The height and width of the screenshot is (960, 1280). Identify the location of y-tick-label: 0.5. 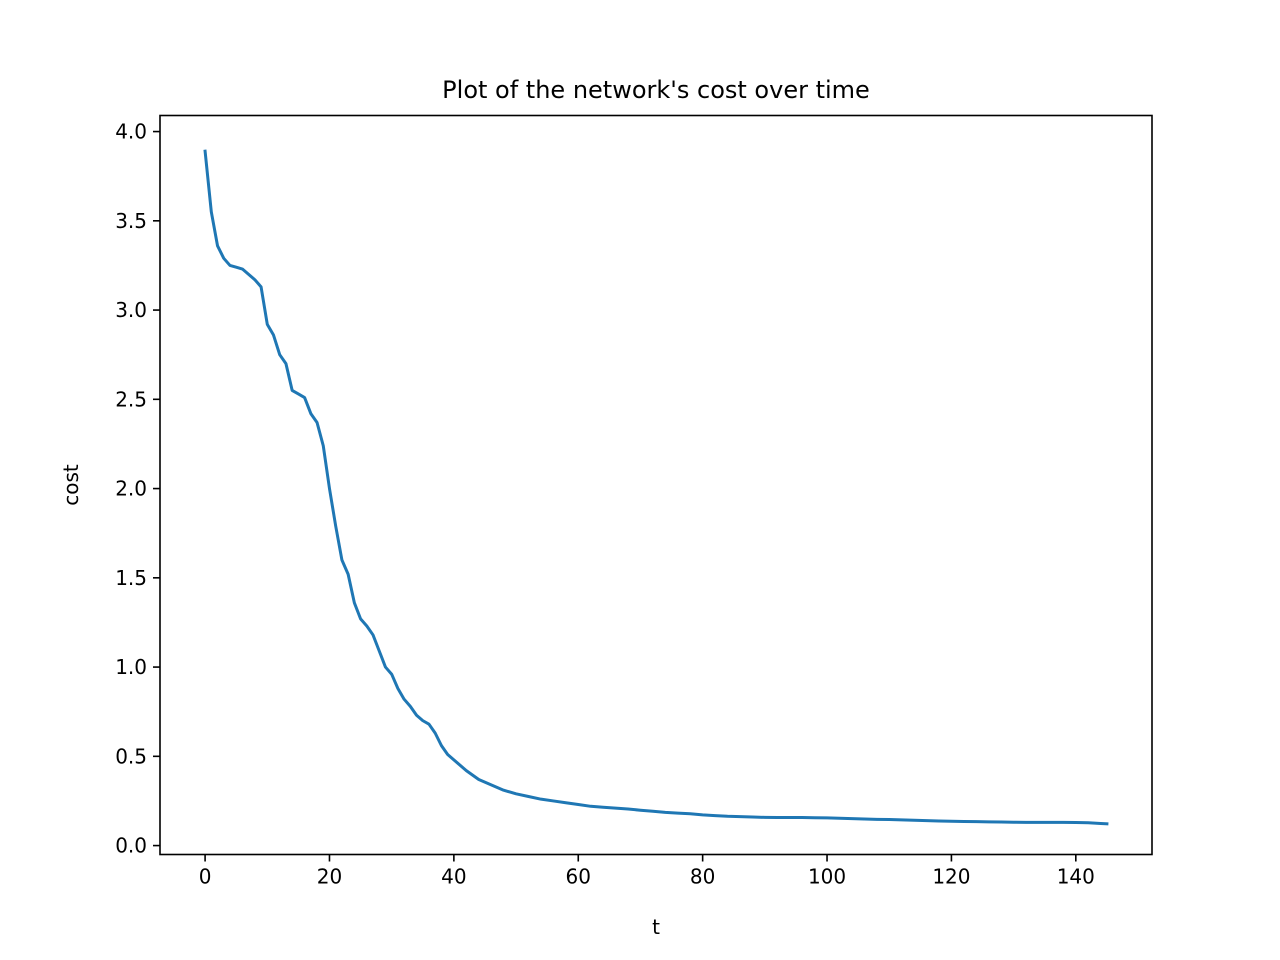
(131, 756).